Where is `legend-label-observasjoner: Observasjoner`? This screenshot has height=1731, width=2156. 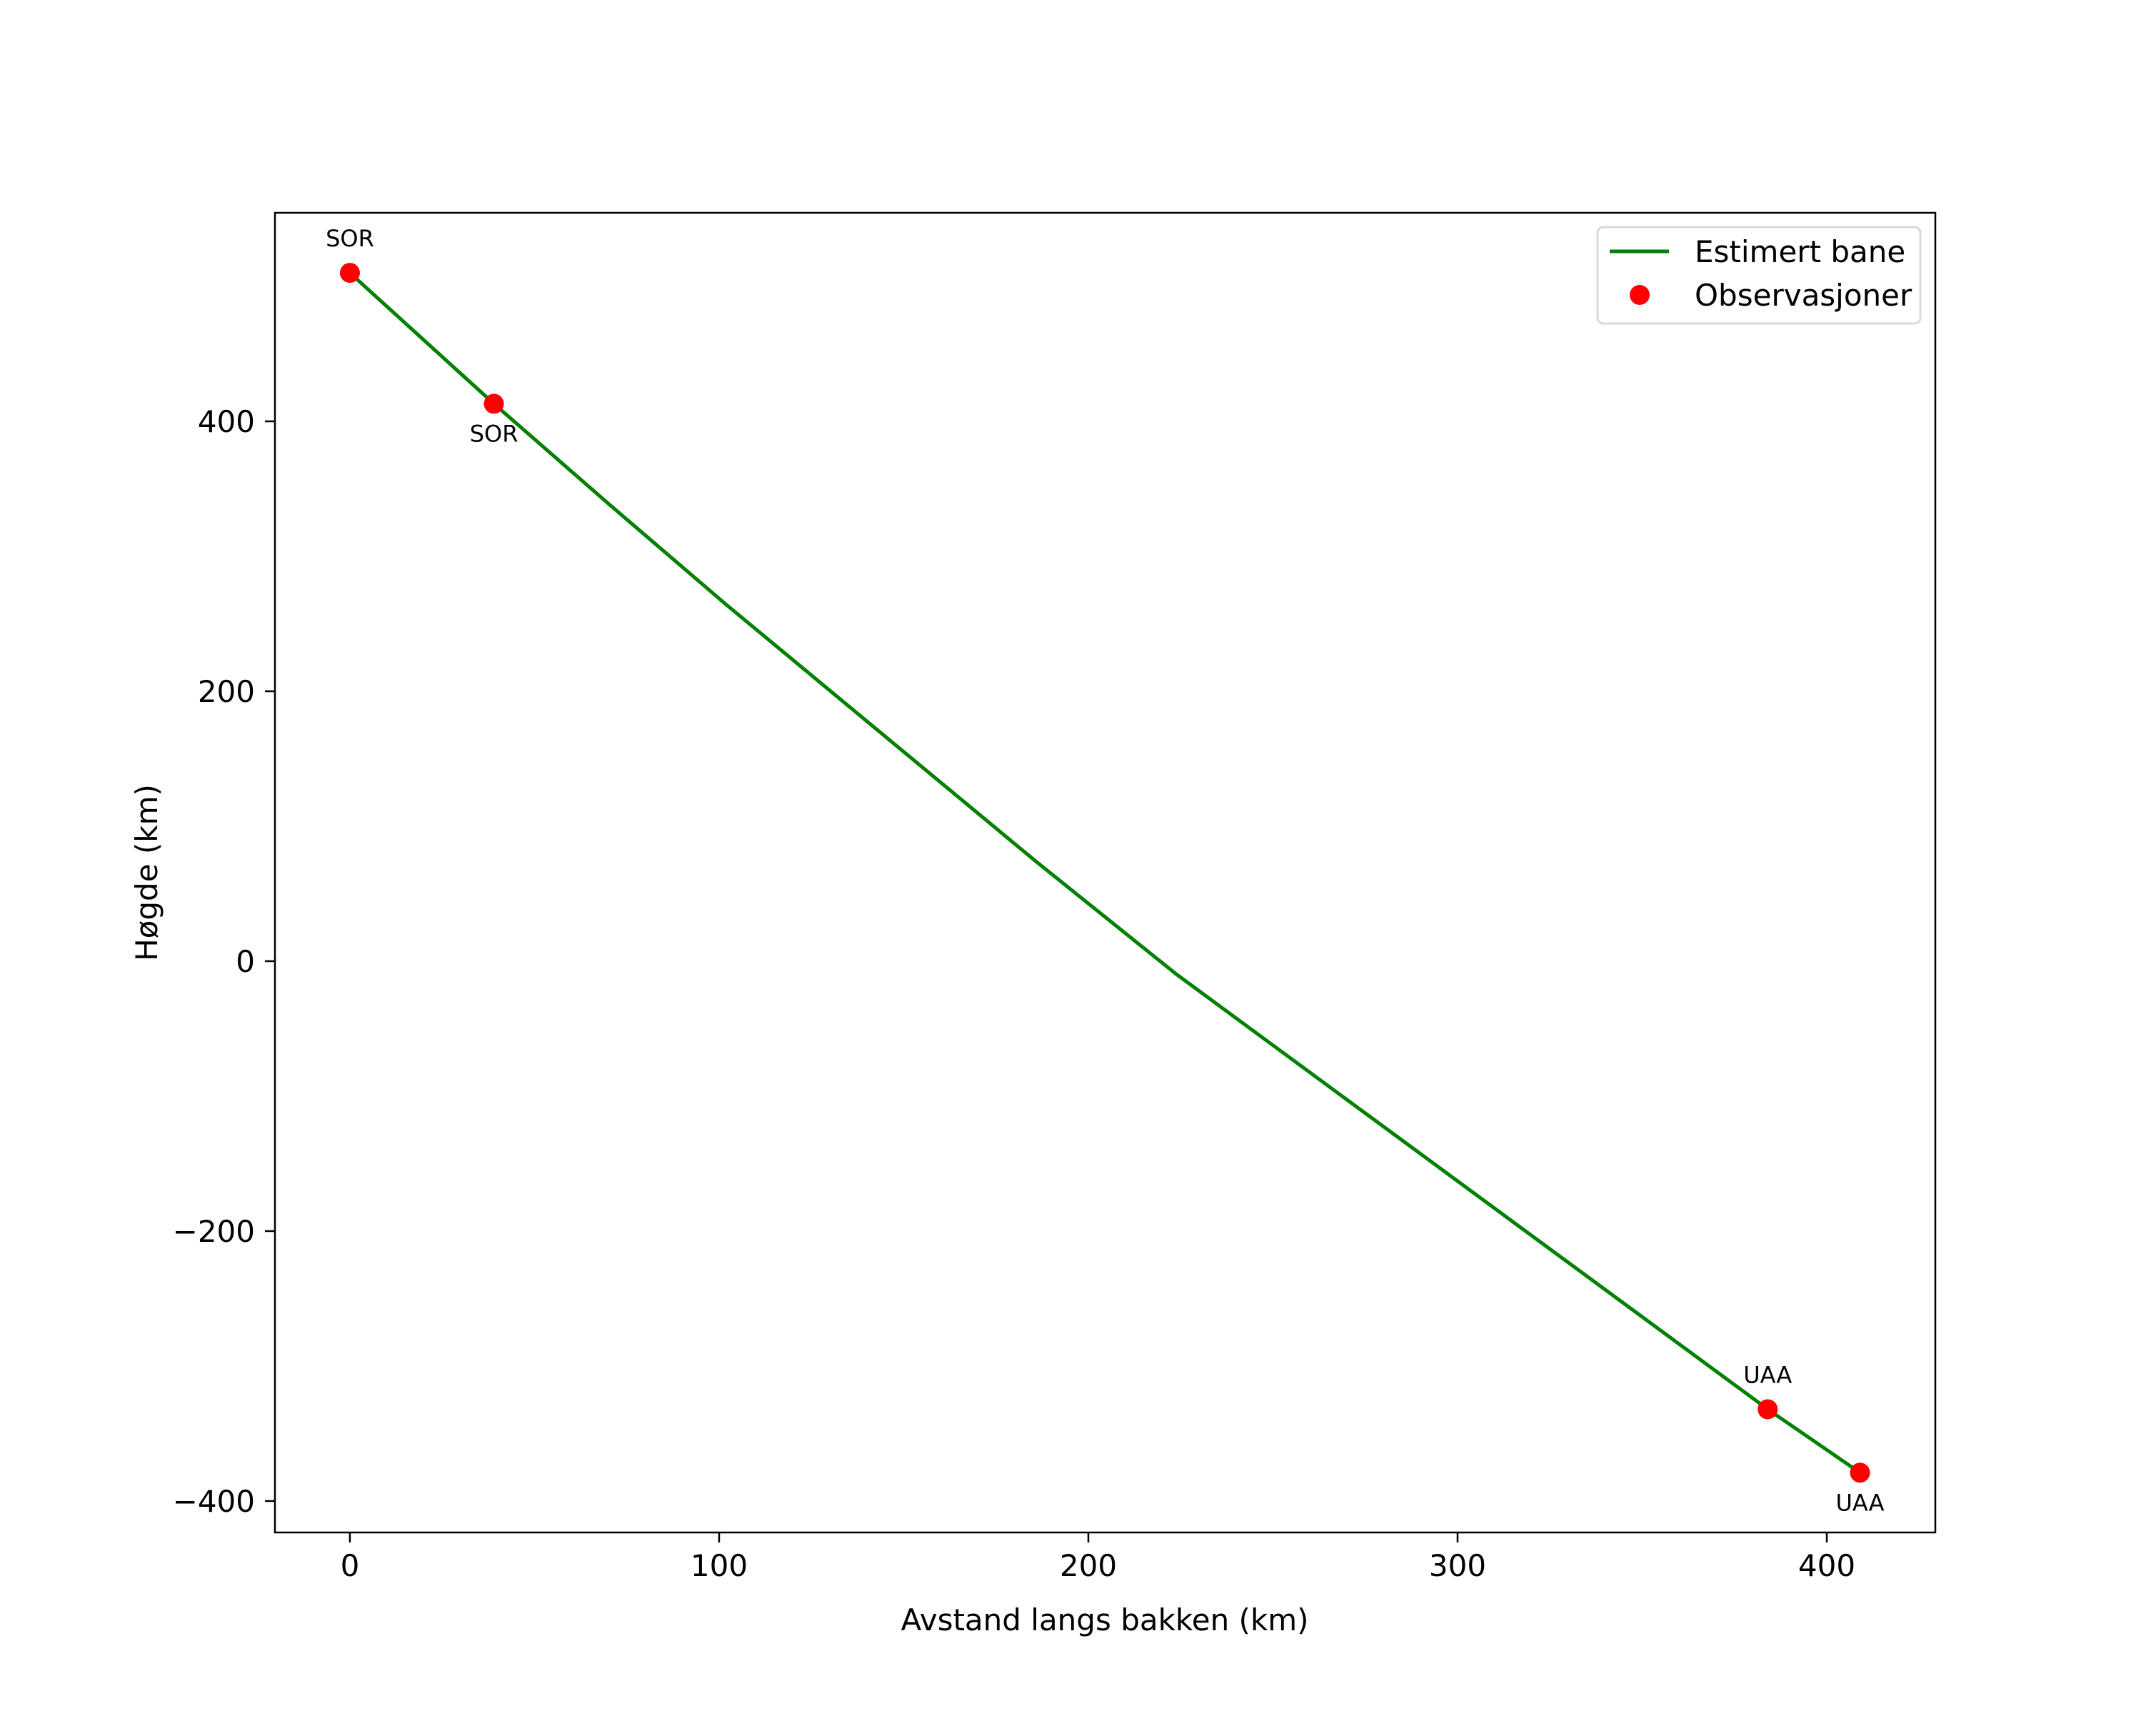 legend-label-observasjoner: Observasjoner is located at coordinates (1804, 295).